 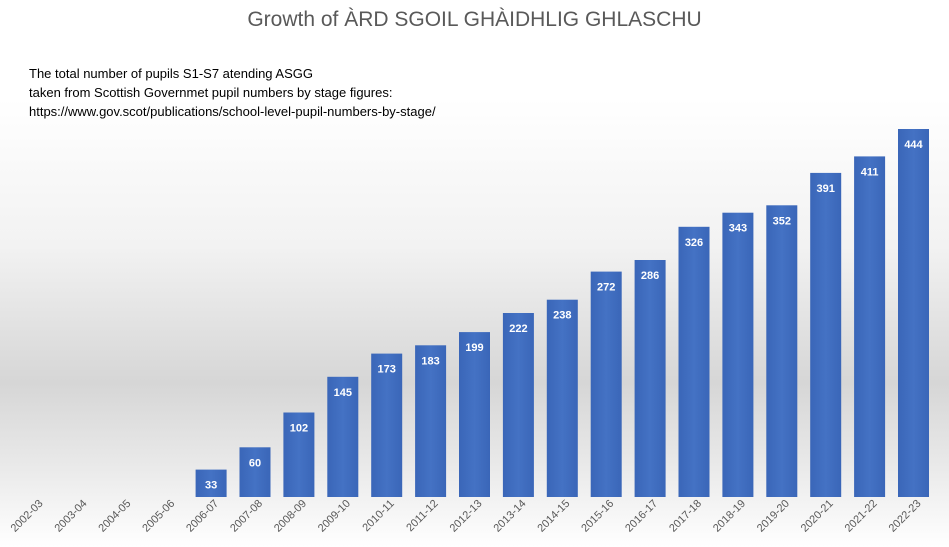 I want to click on data-label-2017-18: 326, so click(x=694, y=243).